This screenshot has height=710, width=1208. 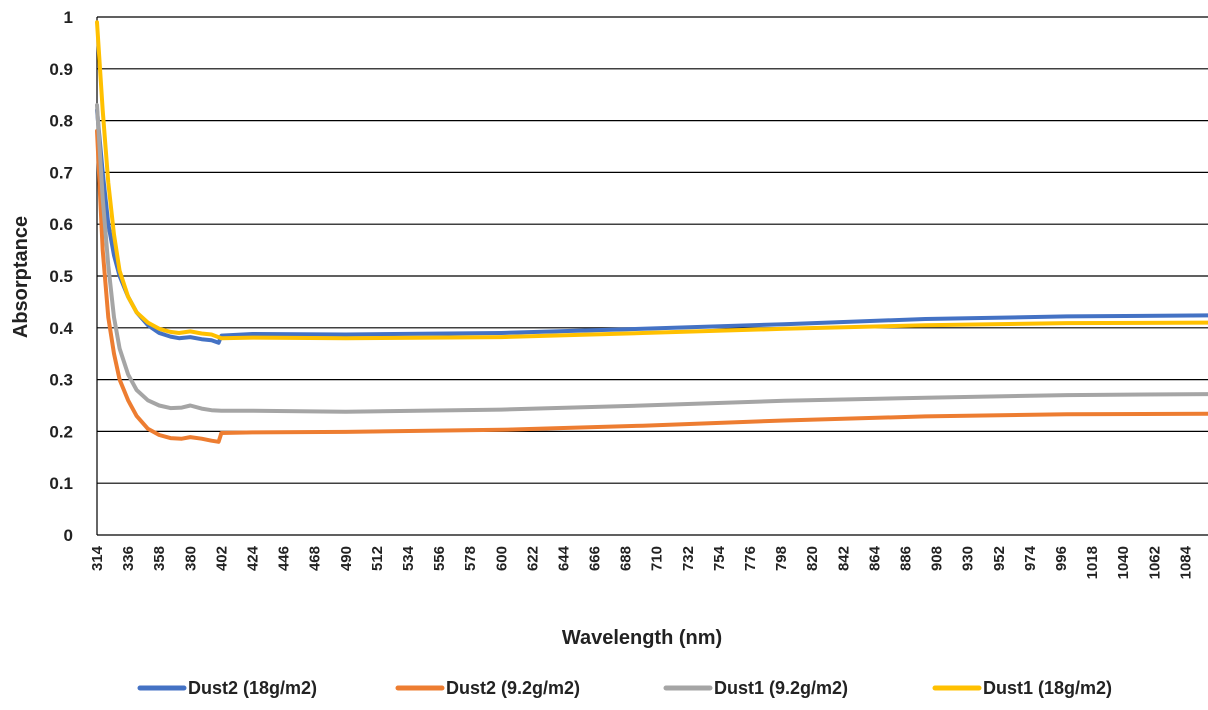 What do you see at coordinates (595, 558) in the screenshot?
I see `x-tick-label-16: 666` at bounding box center [595, 558].